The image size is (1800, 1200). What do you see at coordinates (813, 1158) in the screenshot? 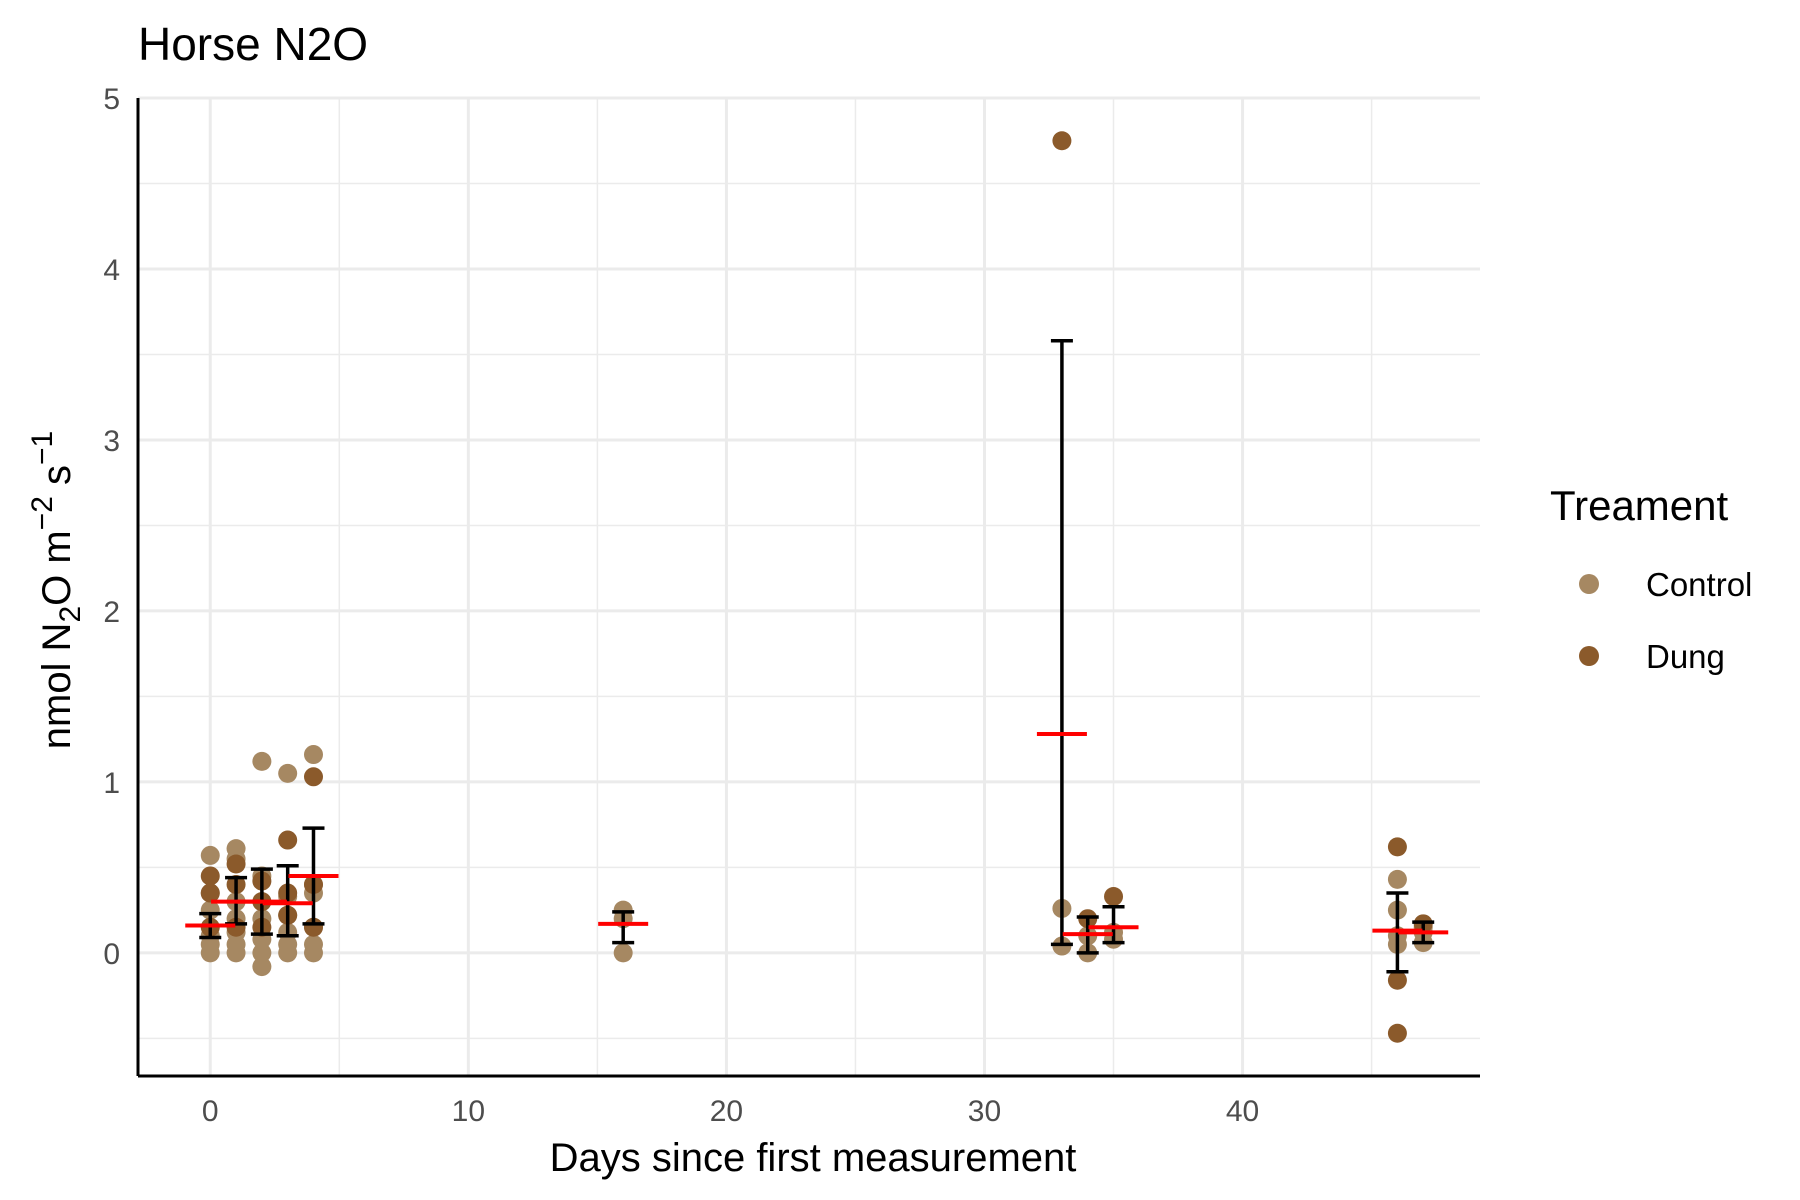
I see `x-axis-title: Days since first measurement` at bounding box center [813, 1158].